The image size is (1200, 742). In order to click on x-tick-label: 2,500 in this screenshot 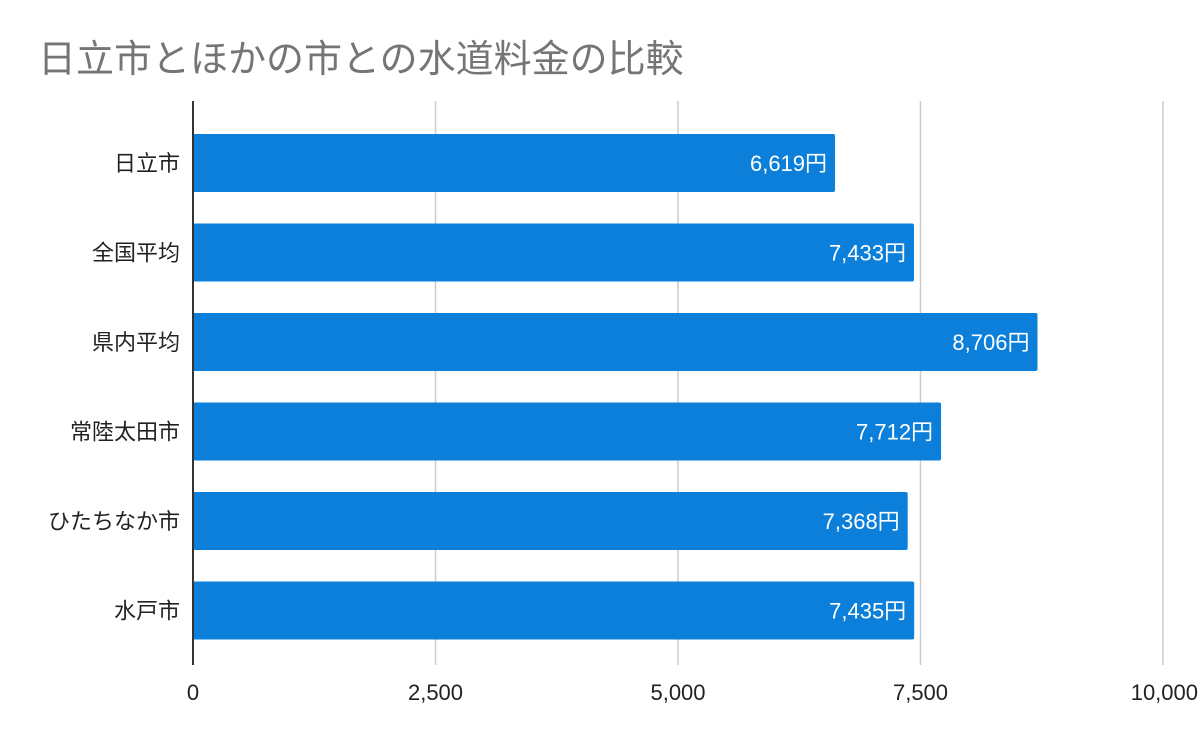, I will do `click(435, 692)`.